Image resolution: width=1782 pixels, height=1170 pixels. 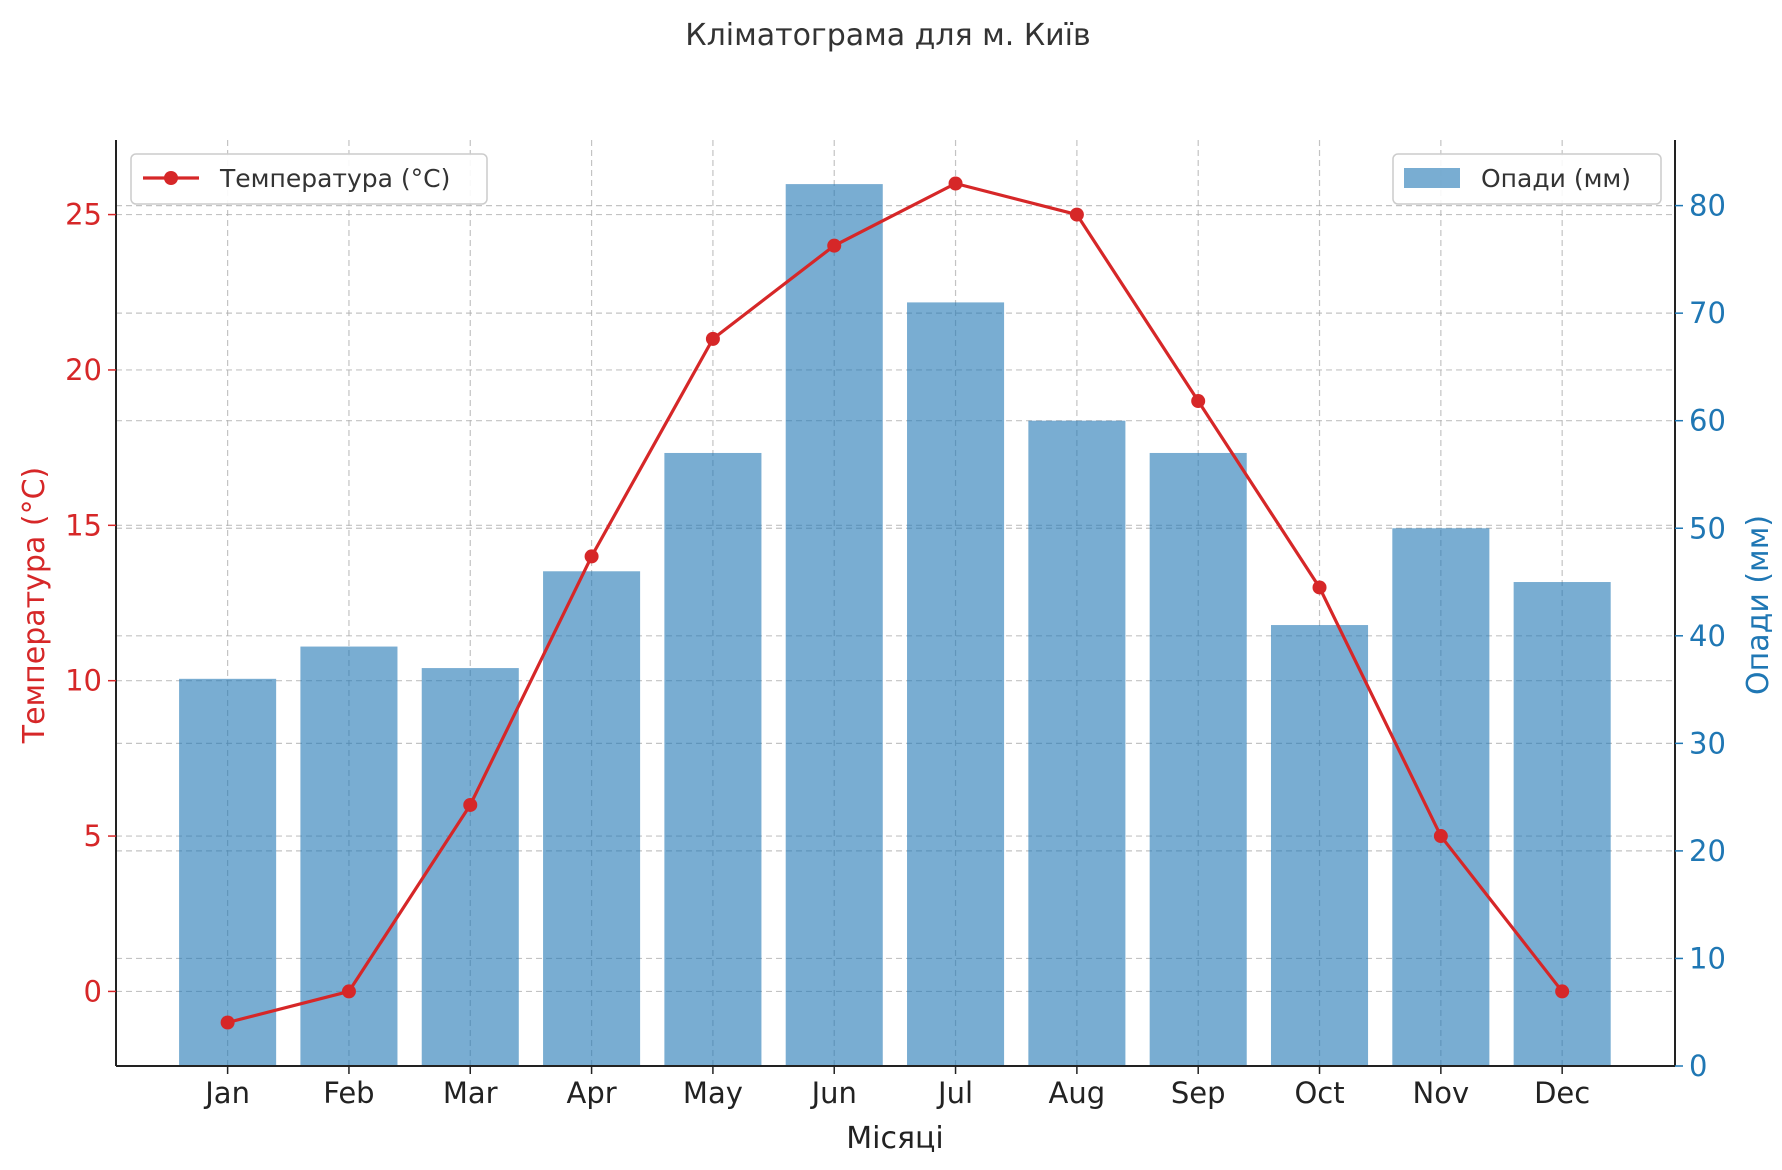 I want to click on x-tick-label: Mar, so click(x=470, y=1093).